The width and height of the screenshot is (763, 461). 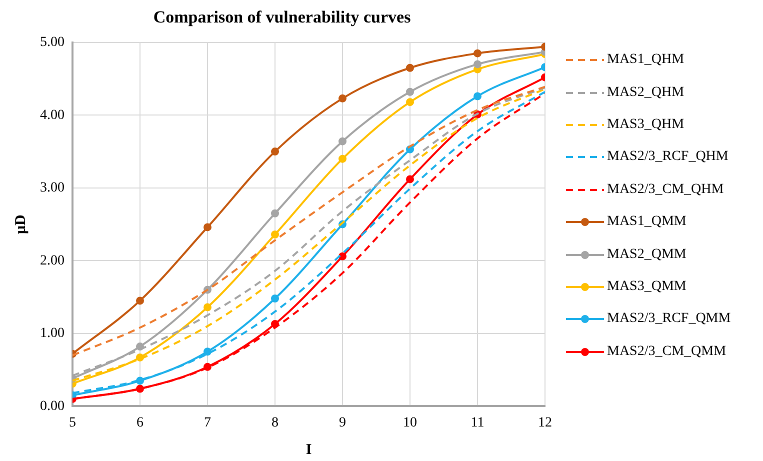 What do you see at coordinates (665, 190) in the screenshot?
I see `legend-label: MAS2/3_CM_QHM` at bounding box center [665, 190].